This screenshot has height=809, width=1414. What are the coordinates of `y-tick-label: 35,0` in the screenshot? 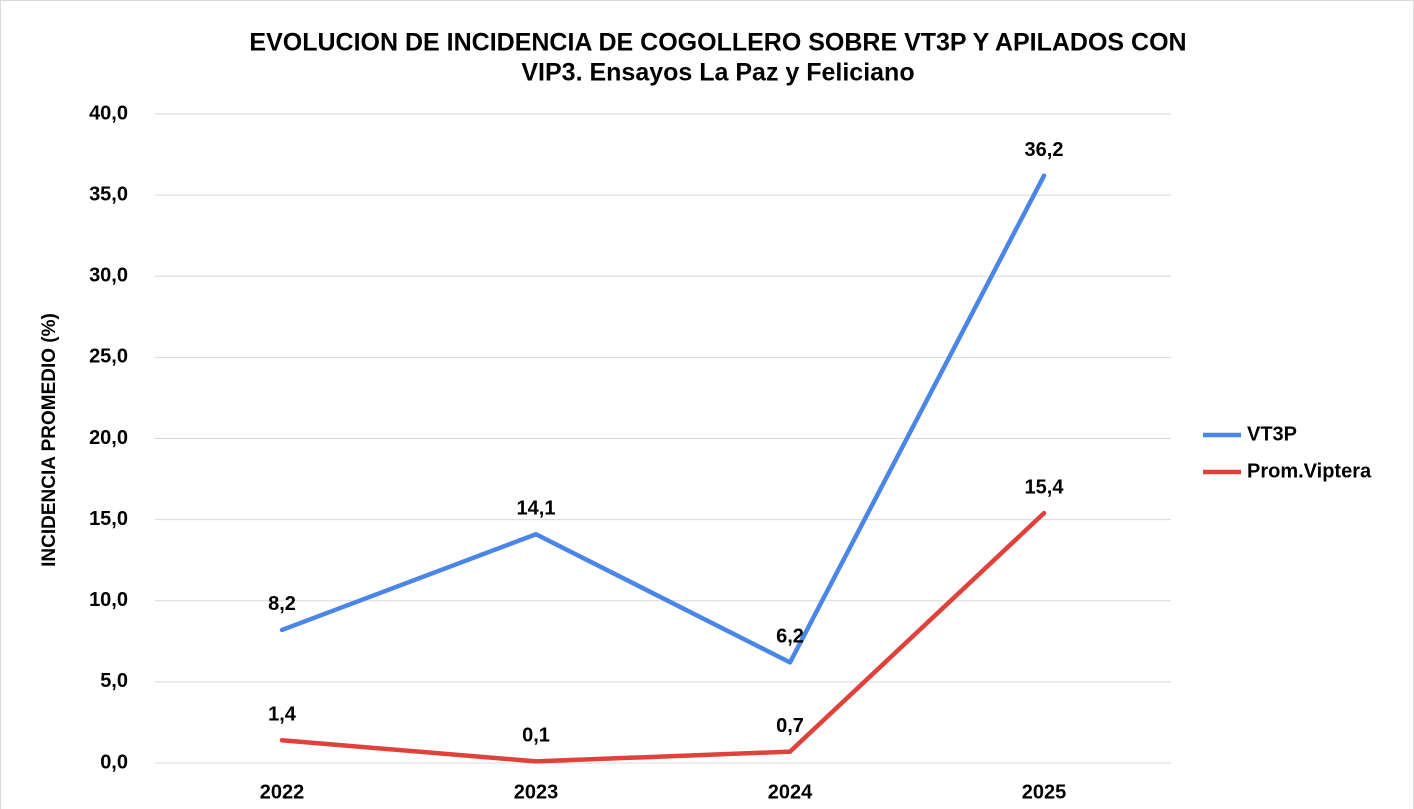 It's located at (108, 194).